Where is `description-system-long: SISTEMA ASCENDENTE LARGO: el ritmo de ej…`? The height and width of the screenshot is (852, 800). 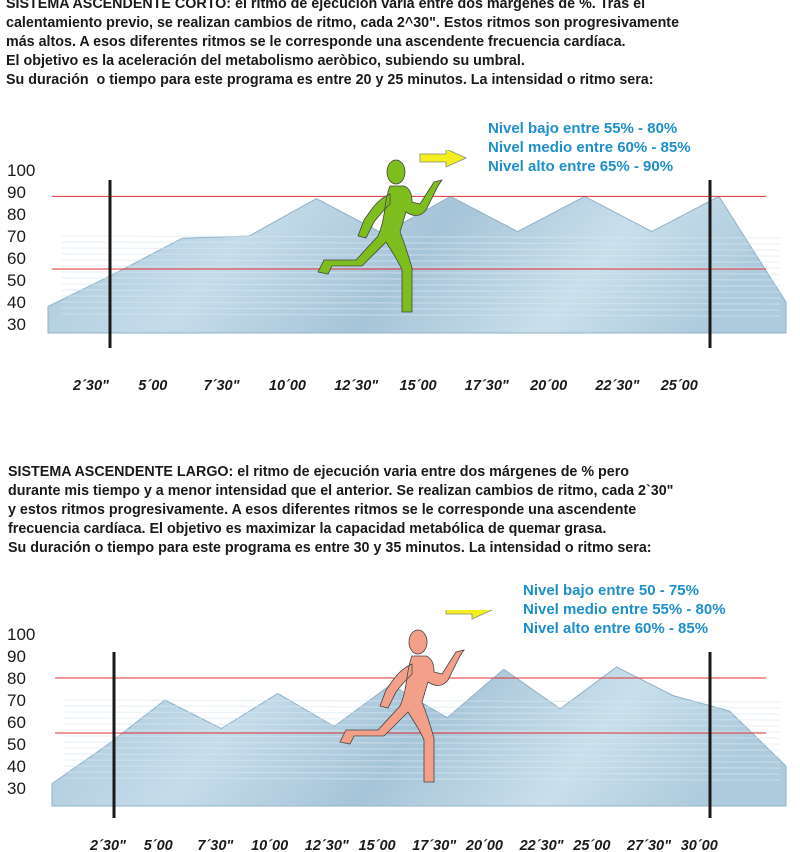
description-system-long: SISTEMA ASCENDENTE LARGO: el ritmo de ej… is located at coordinates (403, 510).